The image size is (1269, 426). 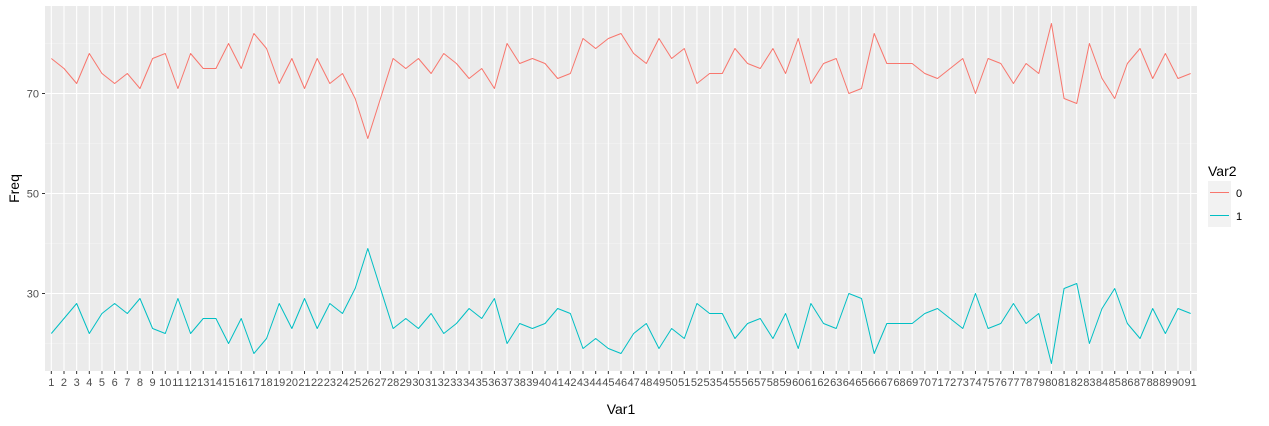 I want to click on x-tick-label: 11, so click(x=177, y=383).